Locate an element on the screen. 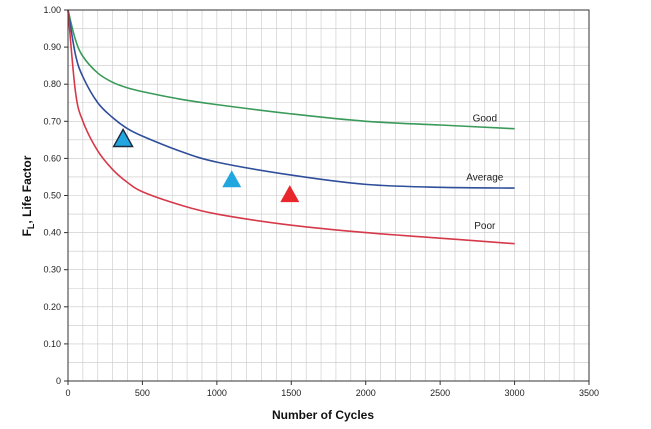 This screenshot has width=651, height=429. x-axis-title: Number of Cycles is located at coordinates (323, 415).